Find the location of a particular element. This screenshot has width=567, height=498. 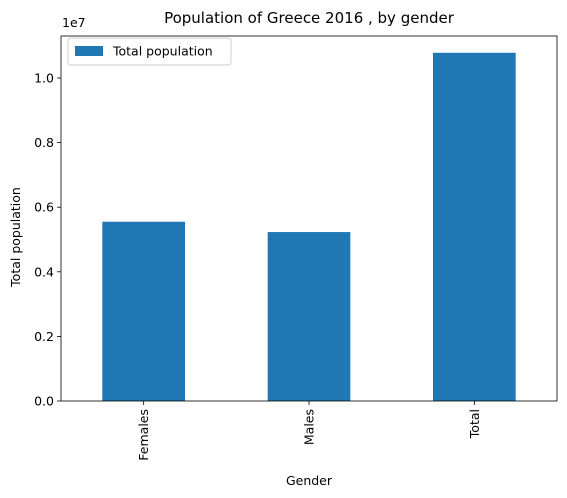

legend: Total population is located at coordinates (149, 51).